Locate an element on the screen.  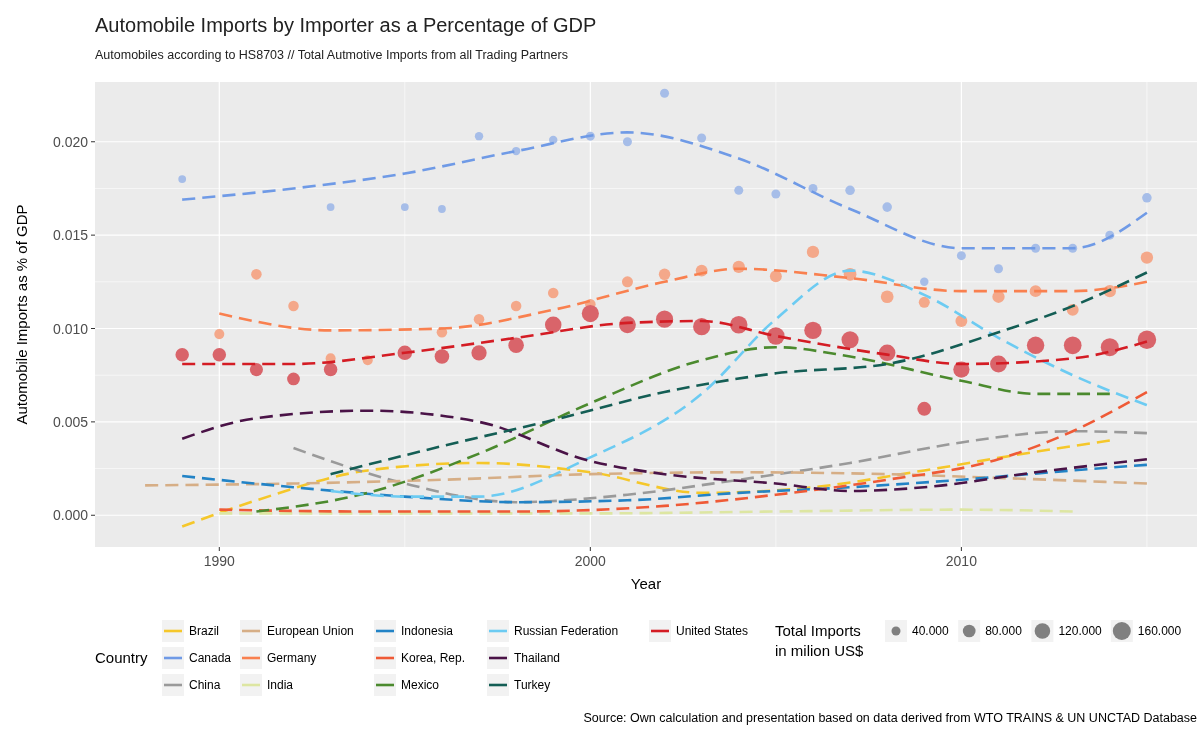
legend-title: Country is located at coordinates (122, 657).